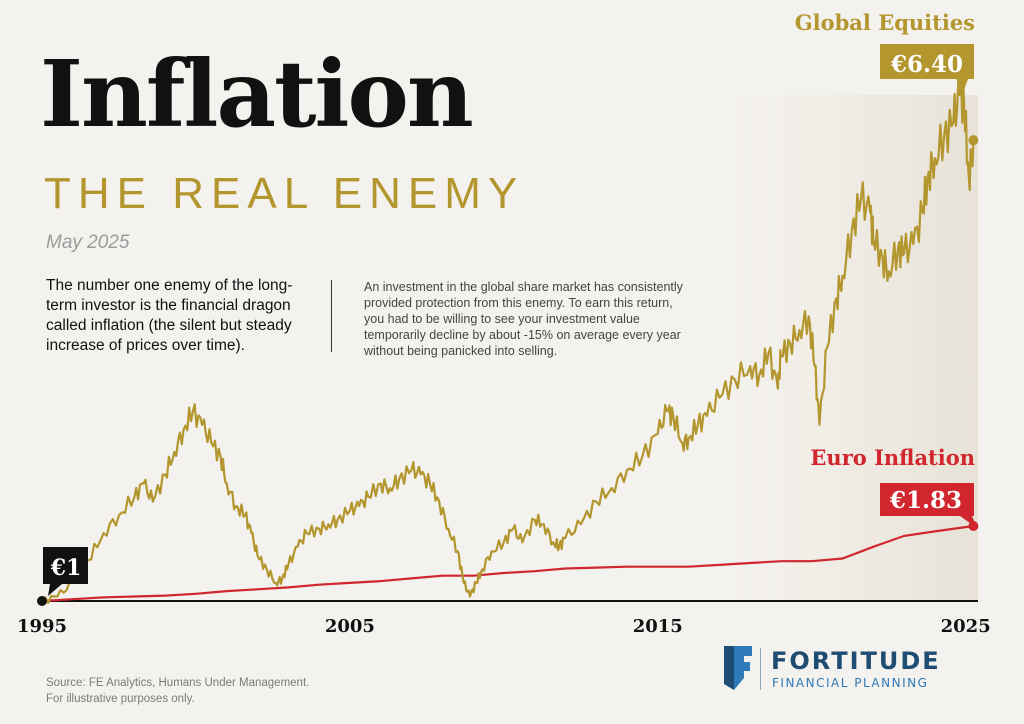 The image size is (1024, 724). What do you see at coordinates (966, 626) in the screenshot?
I see `x-tick-label: 2025` at bounding box center [966, 626].